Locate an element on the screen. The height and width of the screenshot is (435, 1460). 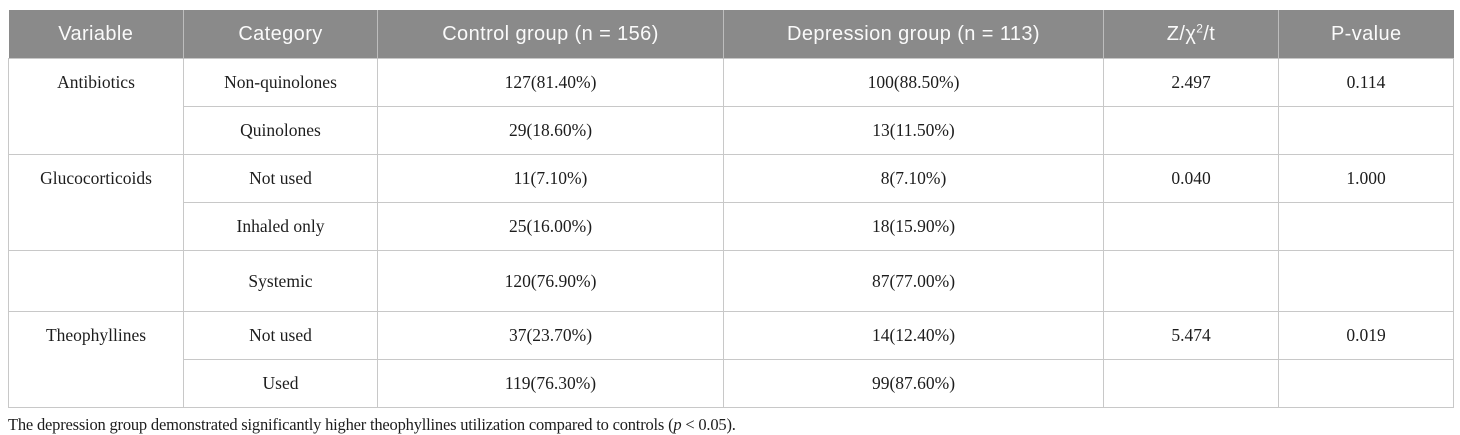
col-header-control-group: Control group (n = 156) is located at coordinates (550, 34).